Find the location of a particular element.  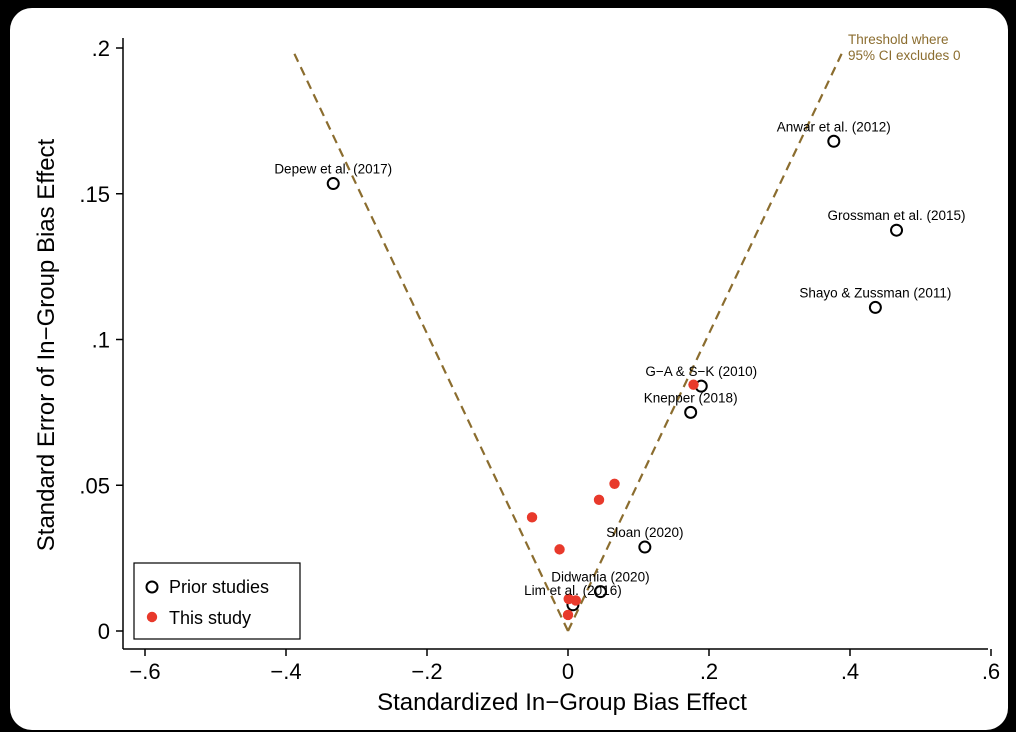

point-label: Lim et al. (2016) is located at coordinates (573, 590).